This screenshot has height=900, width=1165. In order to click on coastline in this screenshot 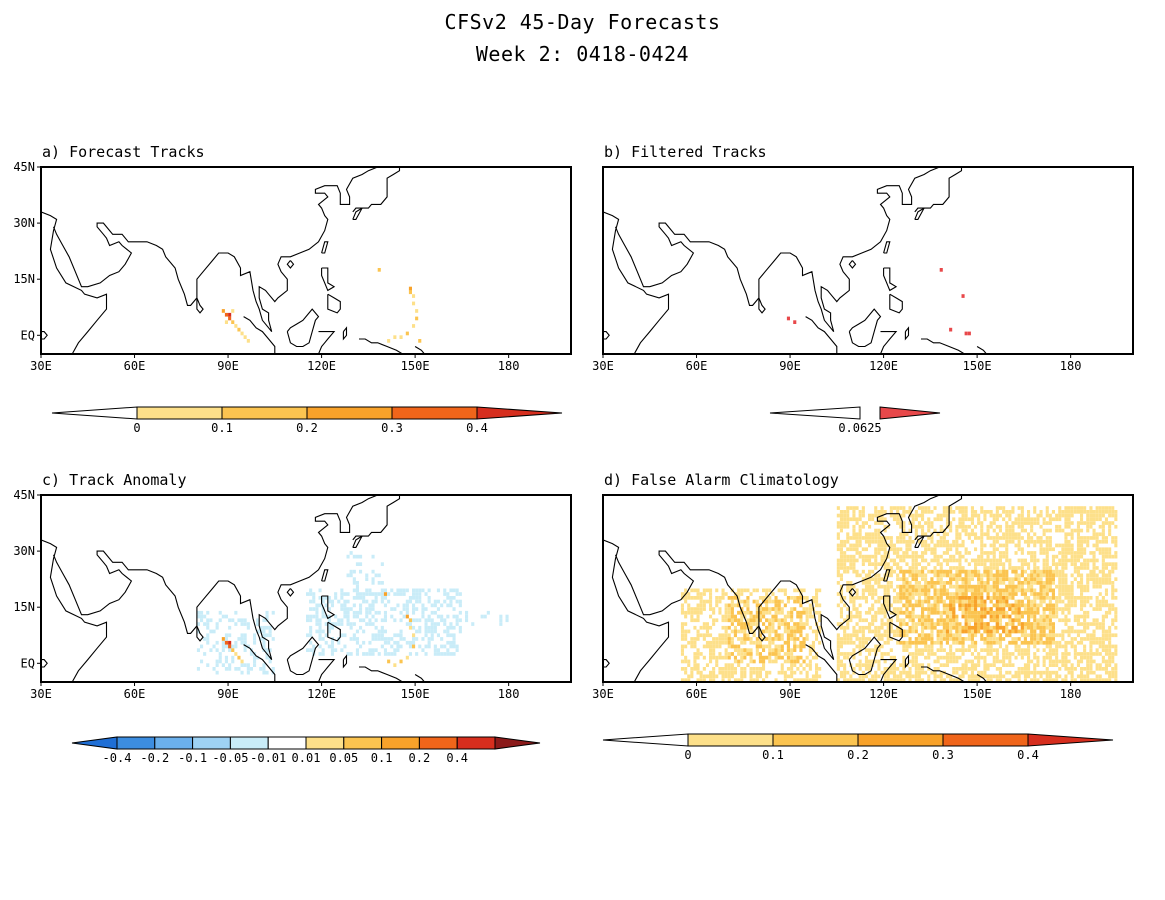, I will do `click(938, 193)`.